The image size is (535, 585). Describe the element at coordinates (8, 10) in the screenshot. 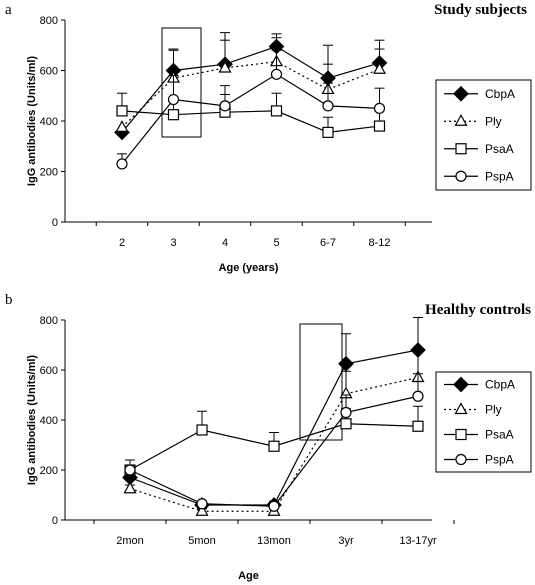

I see `panel-label: a` at that location.